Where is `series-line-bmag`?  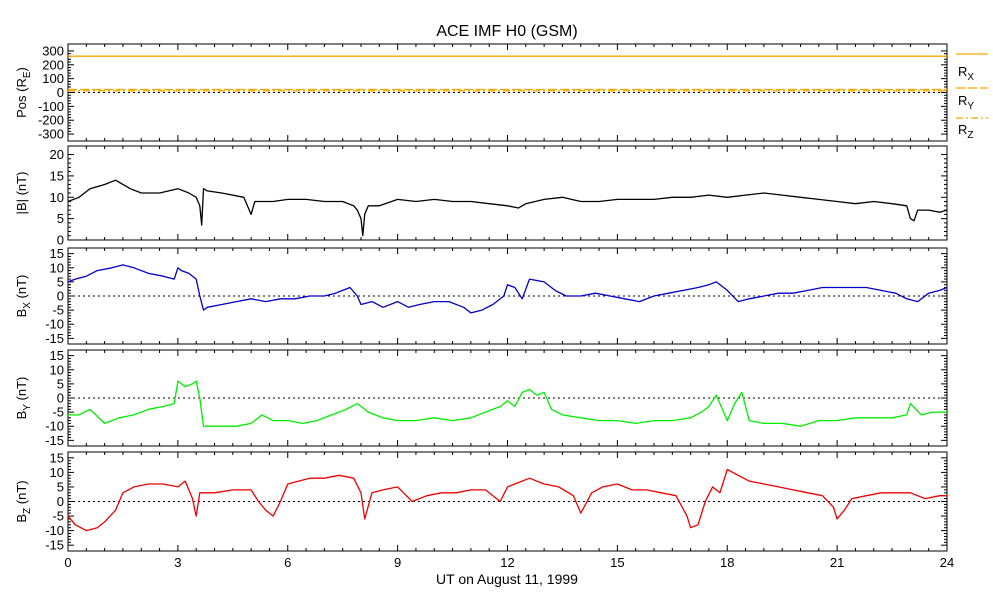 series-line-bmag is located at coordinates (507, 208).